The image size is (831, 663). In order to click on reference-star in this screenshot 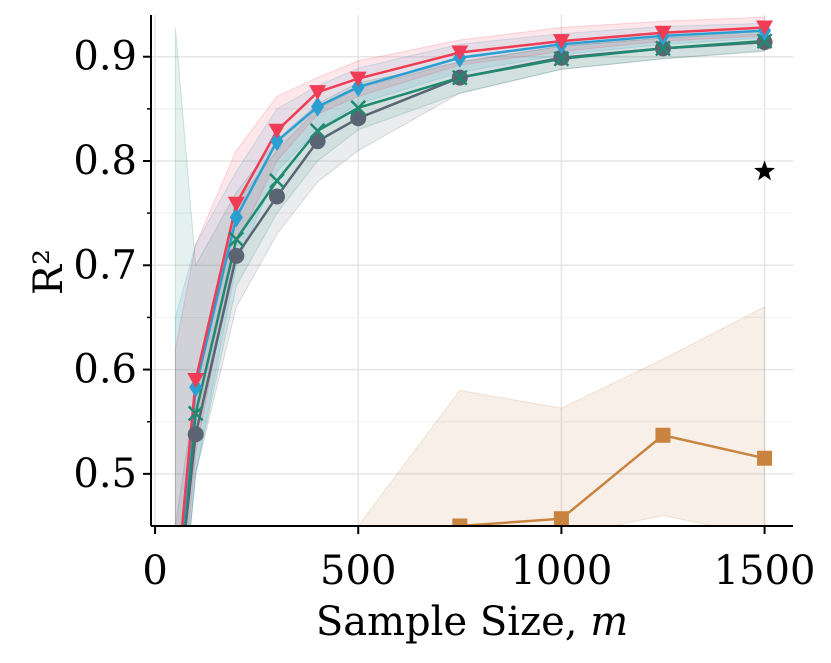, I will do `click(765, 170)`.